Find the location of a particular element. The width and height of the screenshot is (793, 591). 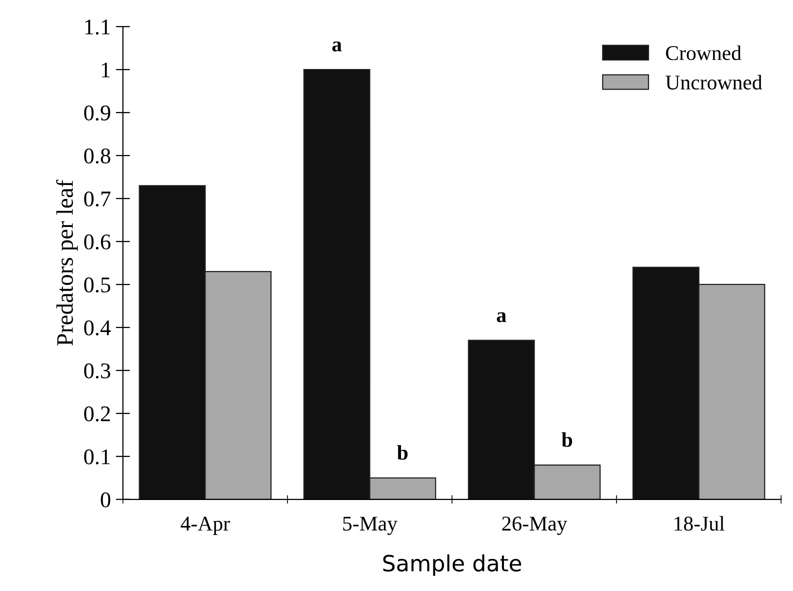

y-tick-label: 0 is located at coordinates (105, 500).